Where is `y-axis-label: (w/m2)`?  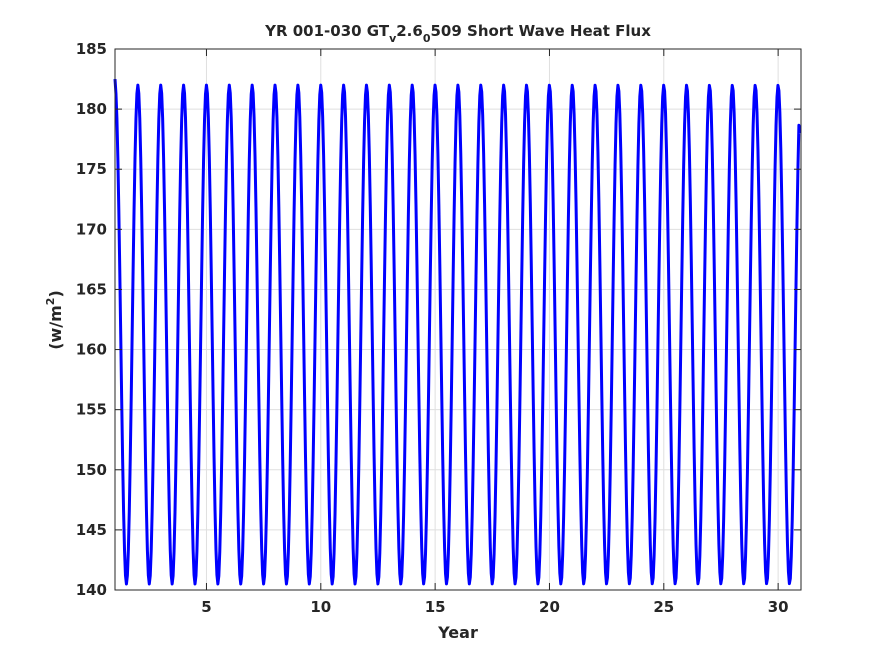
y-axis-label: (w/m2) is located at coordinates (54, 320).